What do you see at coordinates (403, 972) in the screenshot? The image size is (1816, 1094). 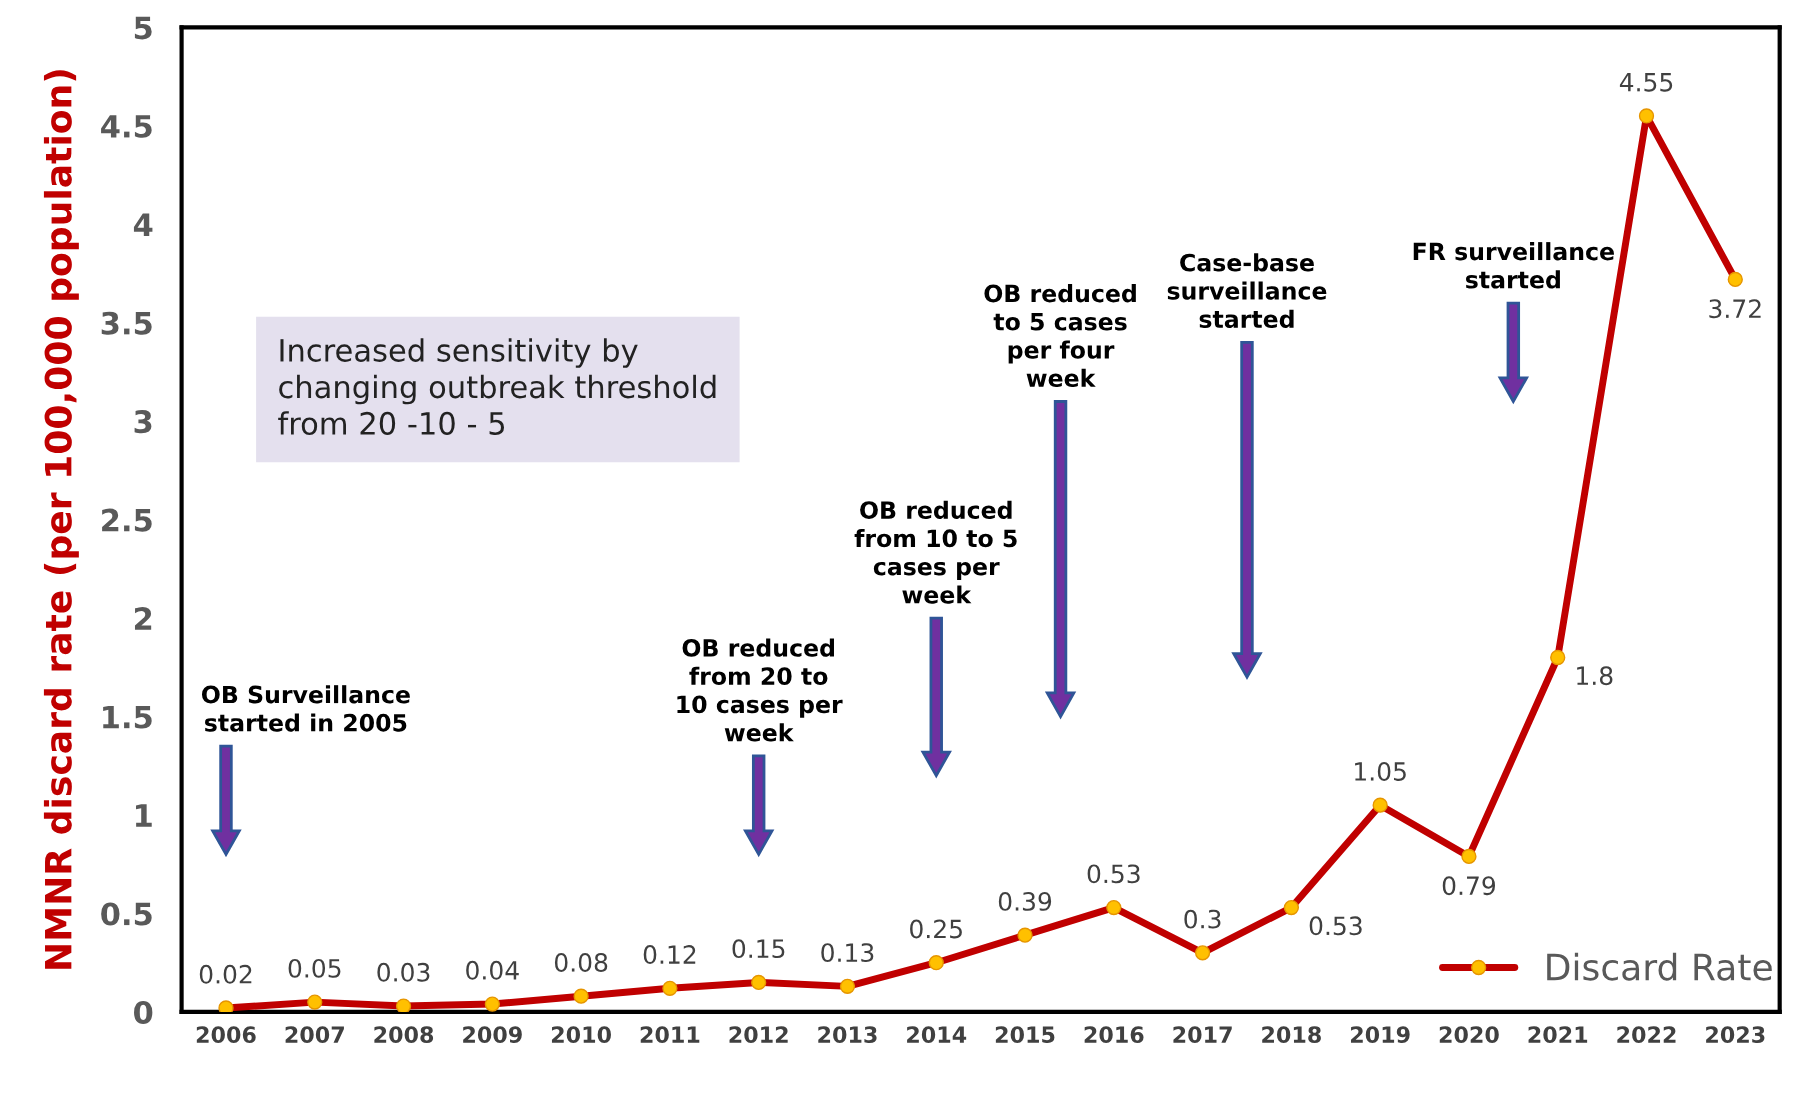 I see `data-label: 0.03` at bounding box center [403, 972].